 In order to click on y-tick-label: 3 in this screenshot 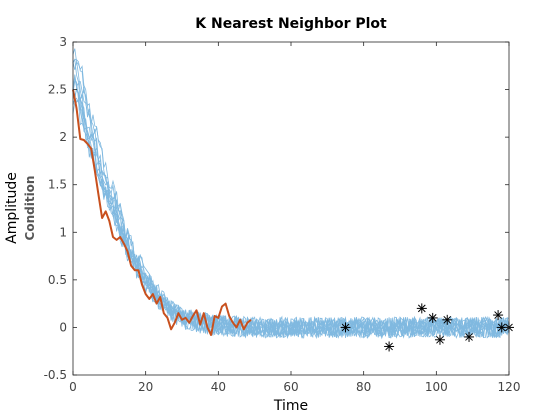, I will do `click(63, 42)`.